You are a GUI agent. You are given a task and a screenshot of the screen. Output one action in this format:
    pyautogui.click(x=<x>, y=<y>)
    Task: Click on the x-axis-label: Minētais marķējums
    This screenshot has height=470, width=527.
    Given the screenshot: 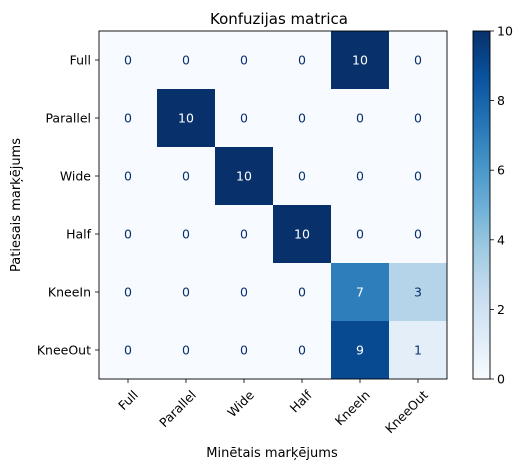 What is the action you would take?
    pyautogui.click(x=272, y=453)
    